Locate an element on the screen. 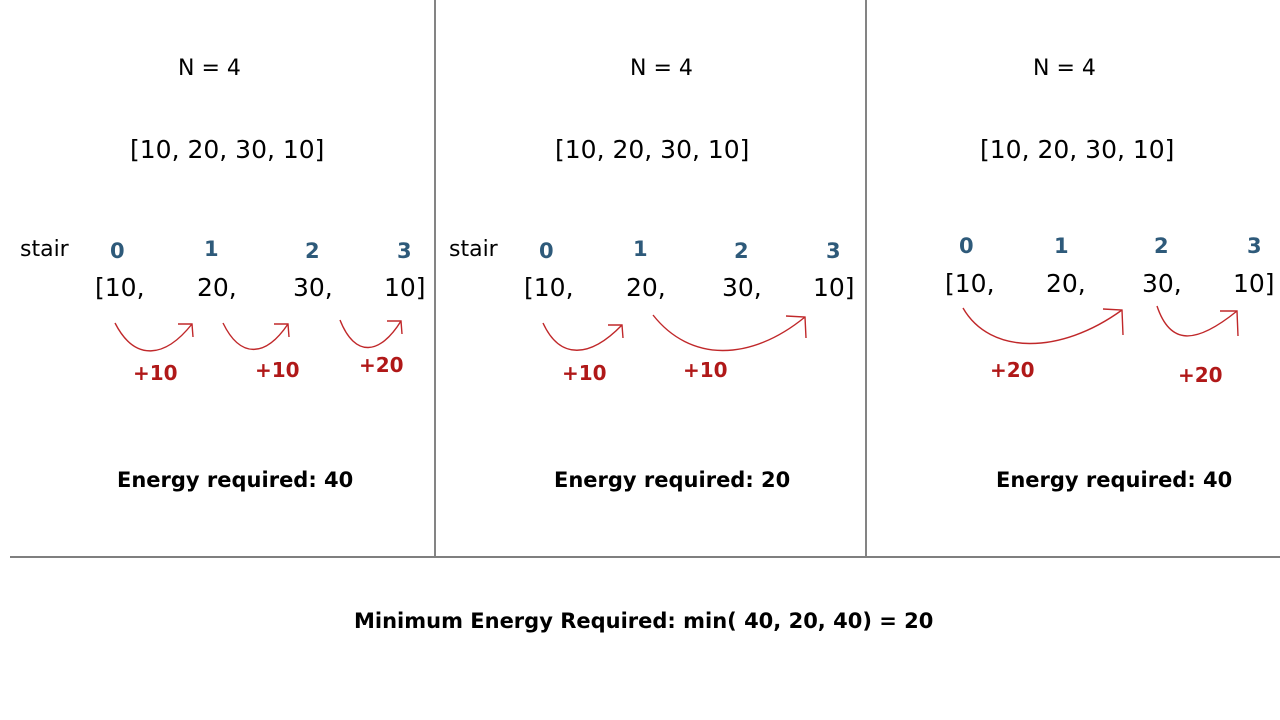 This screenshot has height=720, width=1280. energy-required: Energy required: 20 is located at coordinates (672, 480).